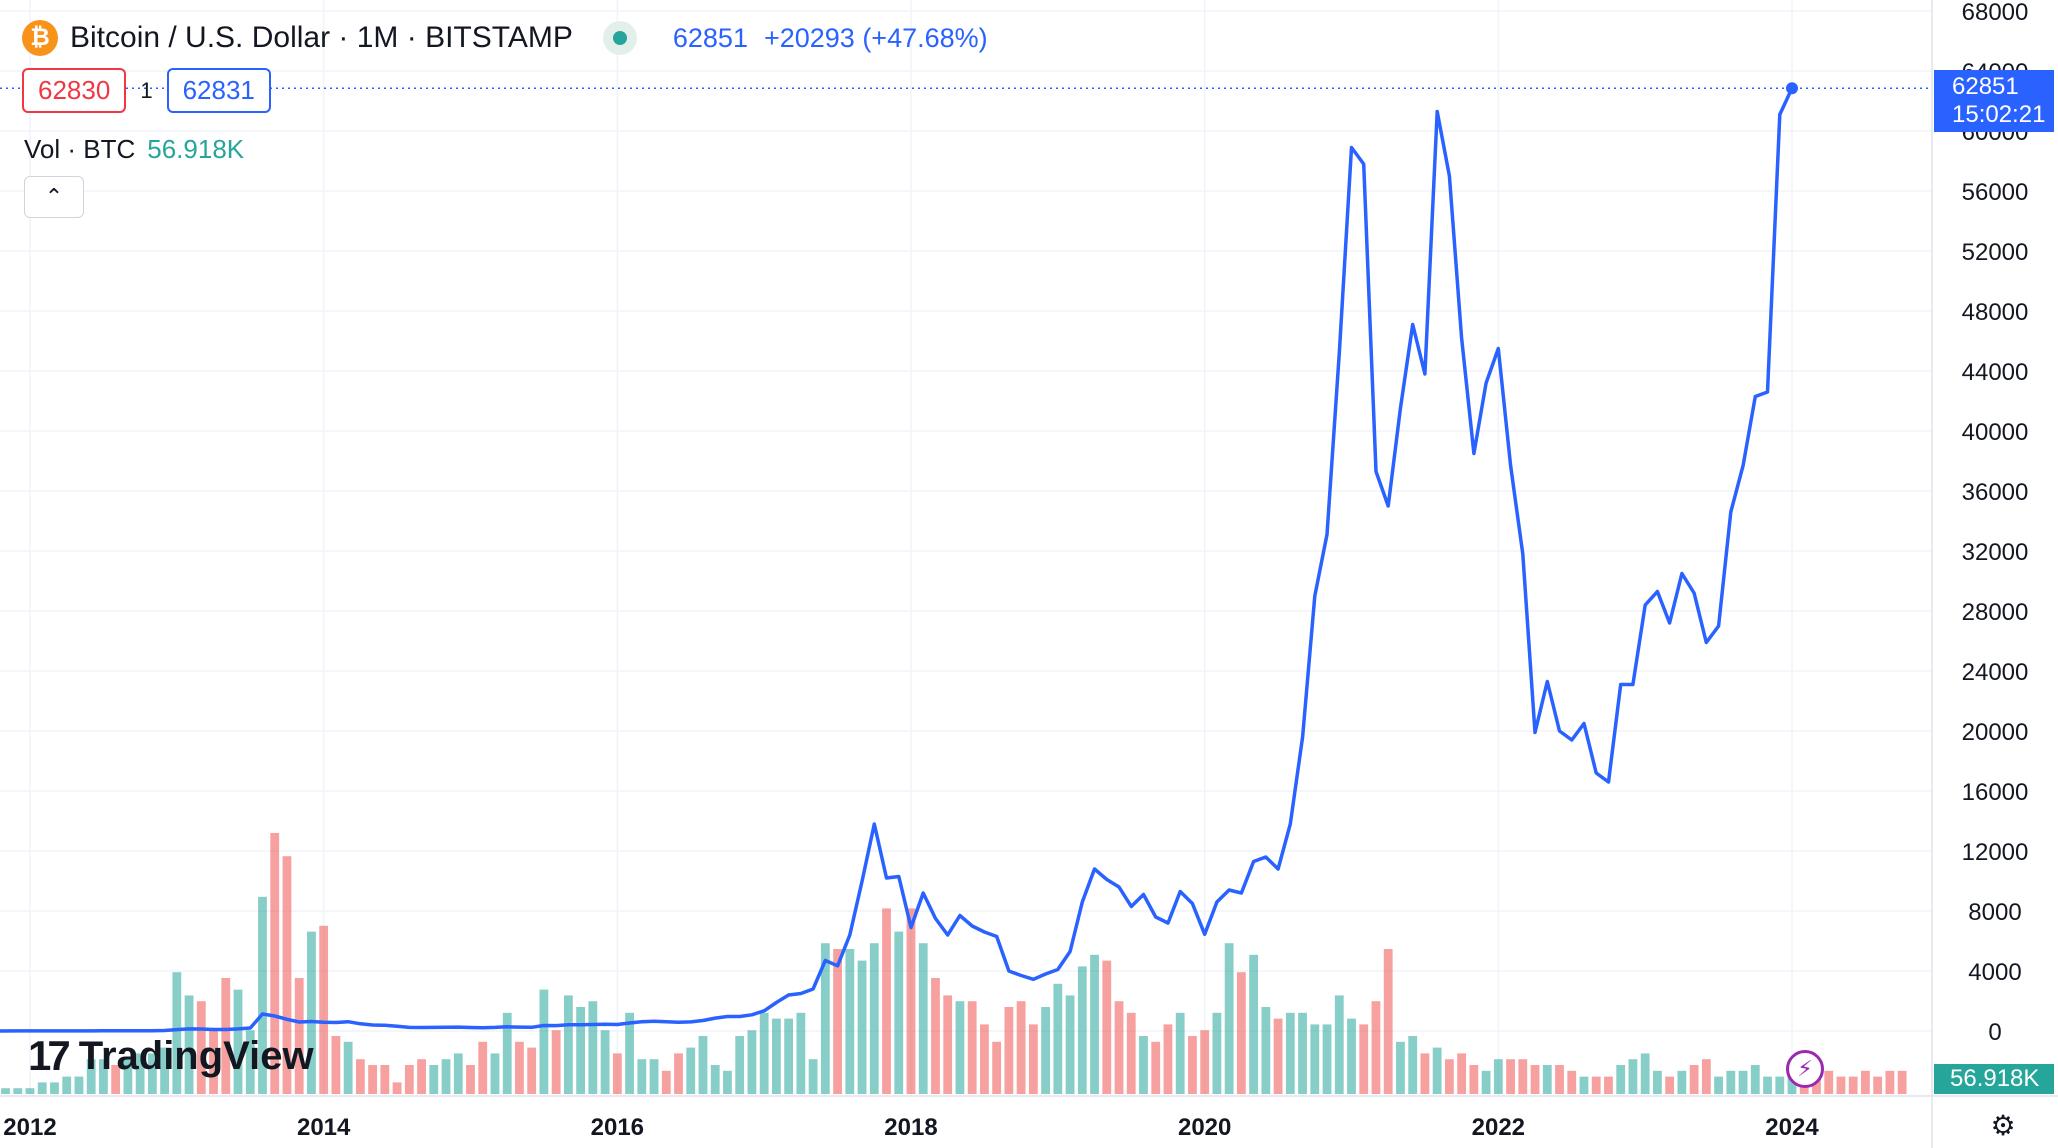 The width and height of the screenshot is (2058, 1148). What do you see at coordinates (1995, 552) in the screenshot?
I see `y-tick-label: 32000` at bounding box center [1995, 552].